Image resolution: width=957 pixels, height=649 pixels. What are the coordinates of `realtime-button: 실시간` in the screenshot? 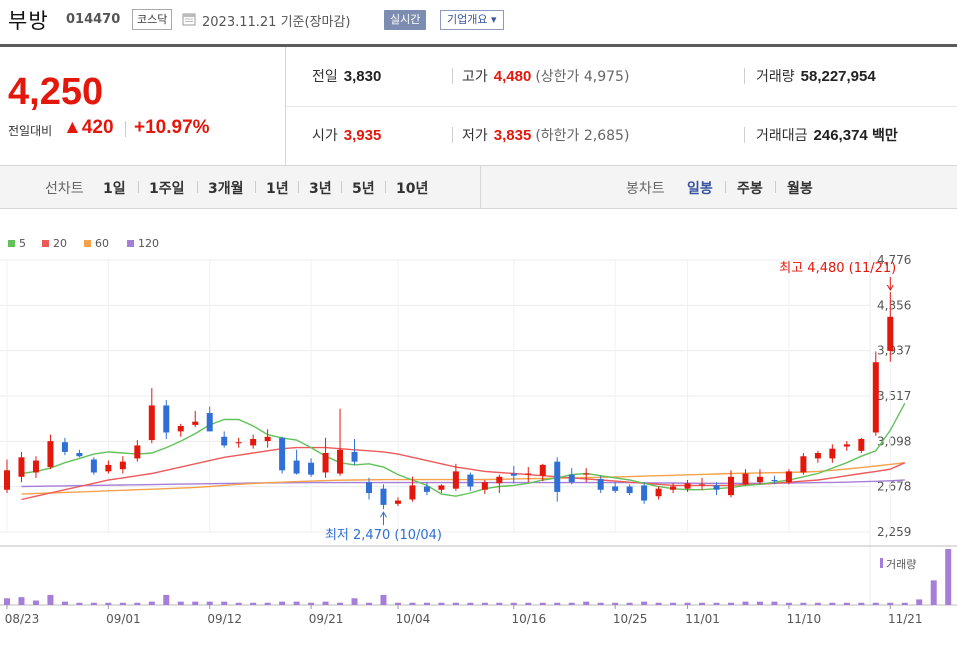 It's located at (405, 20).